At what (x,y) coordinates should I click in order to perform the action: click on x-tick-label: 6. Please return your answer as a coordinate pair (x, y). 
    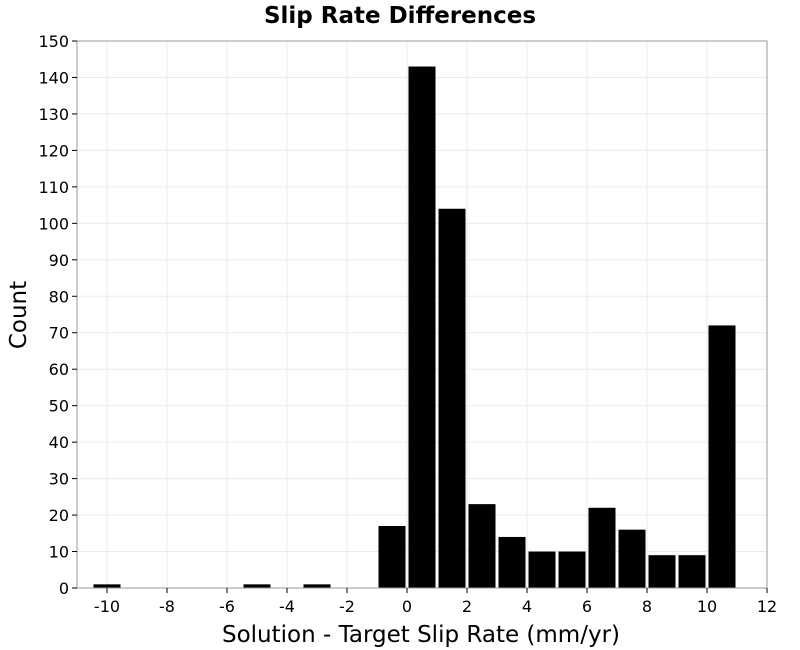
    Looking at the image, I should click on (587, 606).